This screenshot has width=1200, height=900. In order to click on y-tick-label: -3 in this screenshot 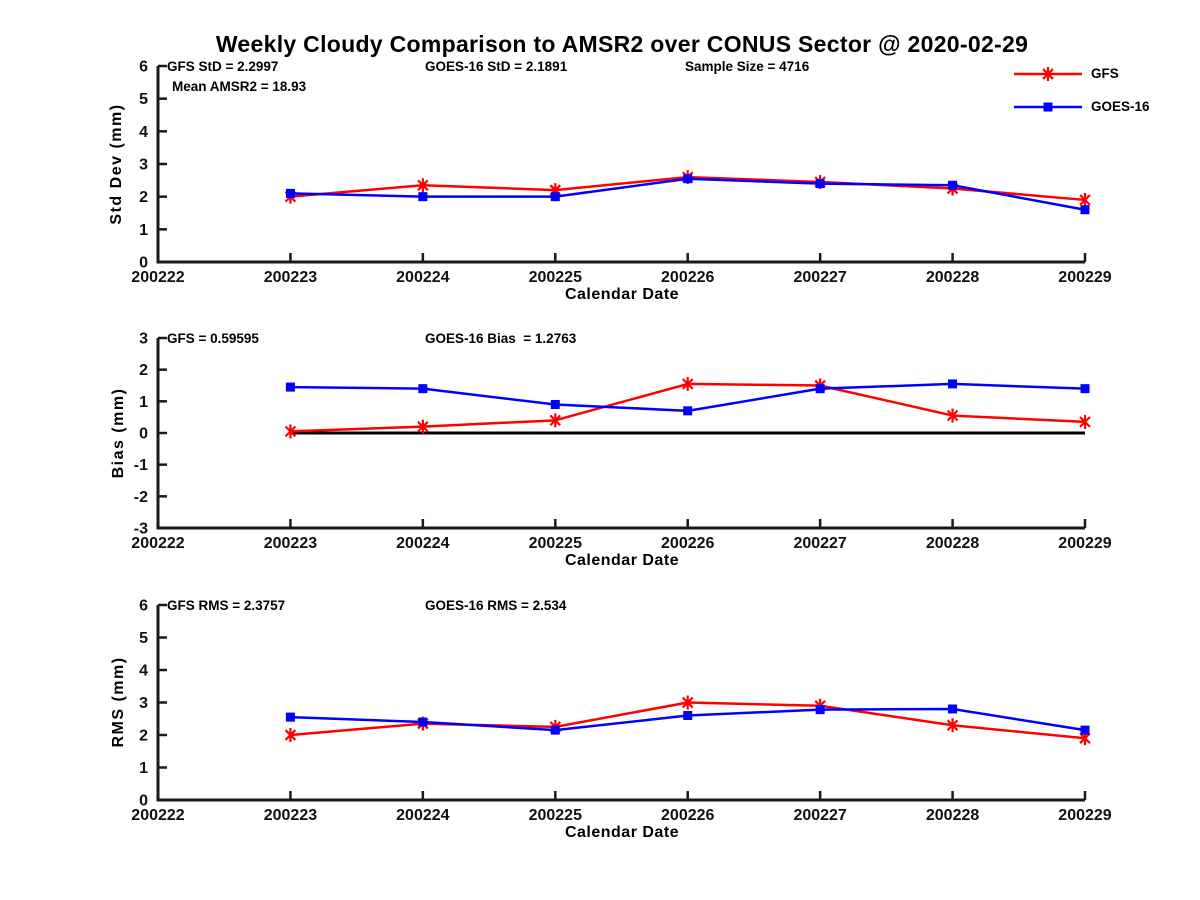, I will do `click(141, 529)`.